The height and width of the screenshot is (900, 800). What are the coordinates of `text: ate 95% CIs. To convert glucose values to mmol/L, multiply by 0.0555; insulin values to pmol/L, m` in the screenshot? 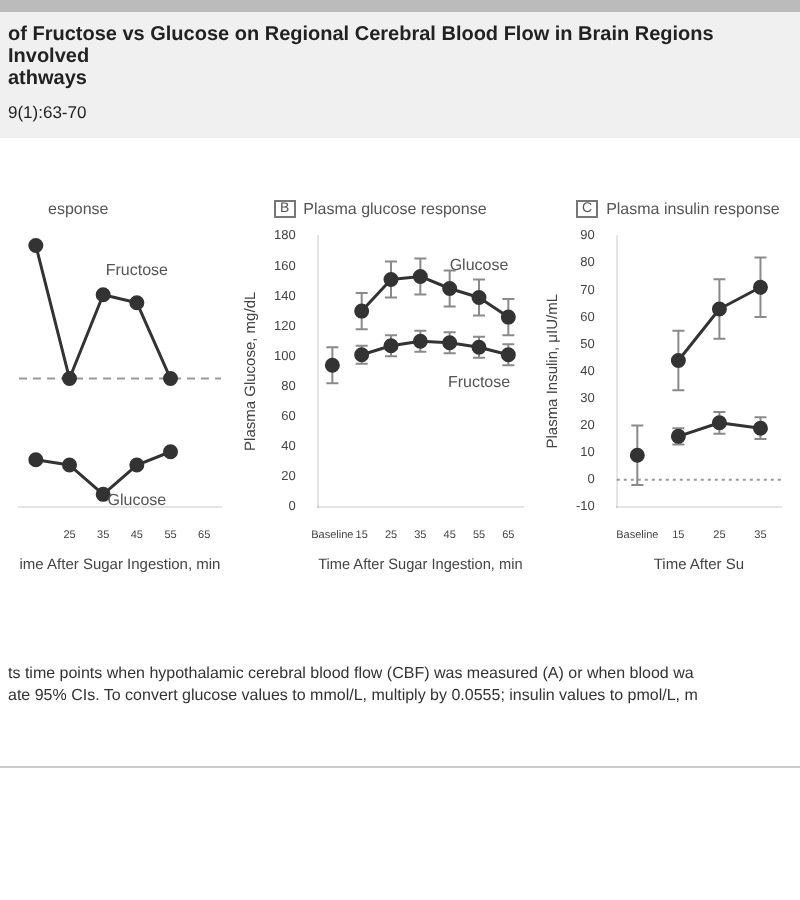 It's located at (354, 695).